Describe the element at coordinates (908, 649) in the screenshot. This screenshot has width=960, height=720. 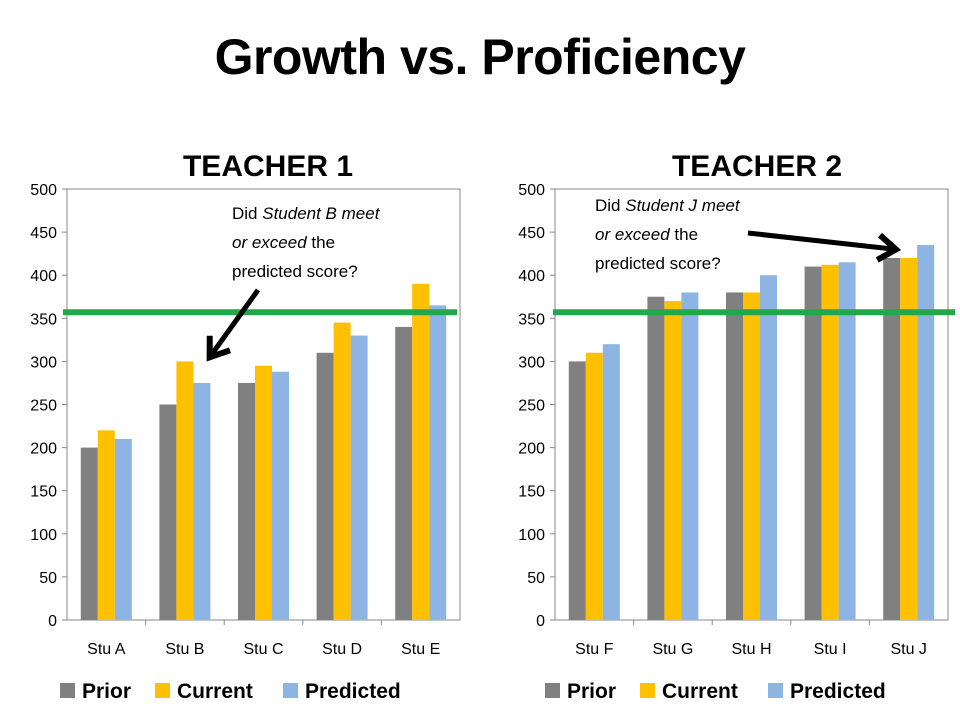
I see `x-tick-label: Stu J` at that location.